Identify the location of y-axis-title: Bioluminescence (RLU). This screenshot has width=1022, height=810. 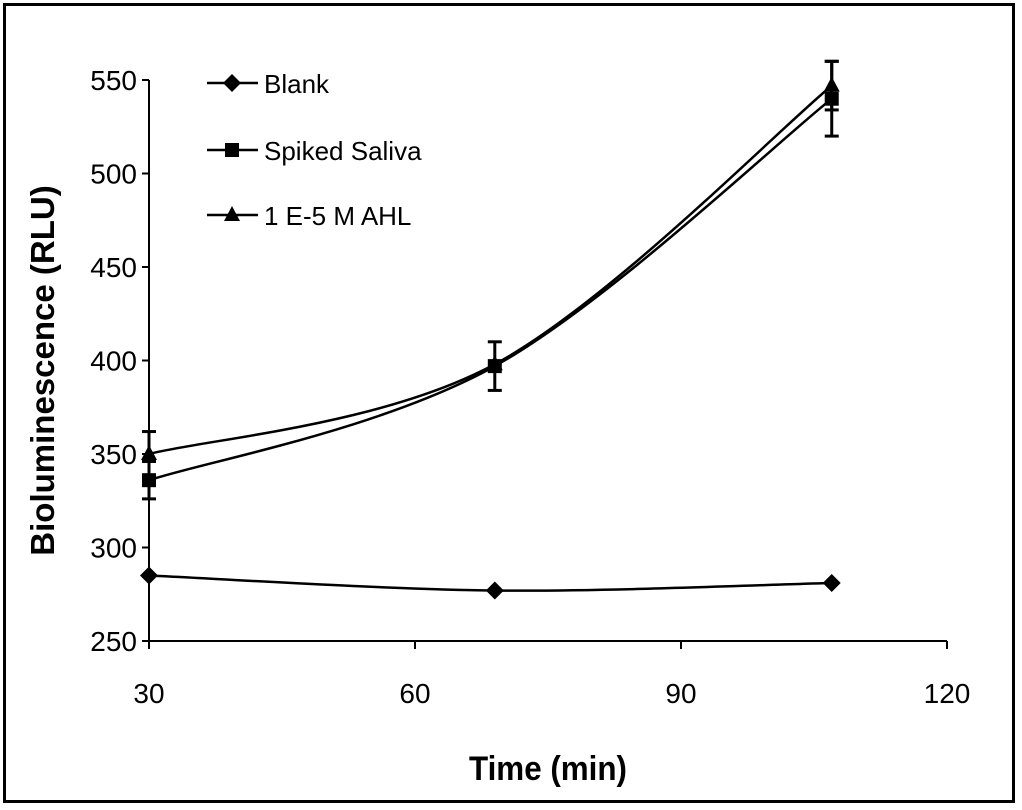
(42, 370).